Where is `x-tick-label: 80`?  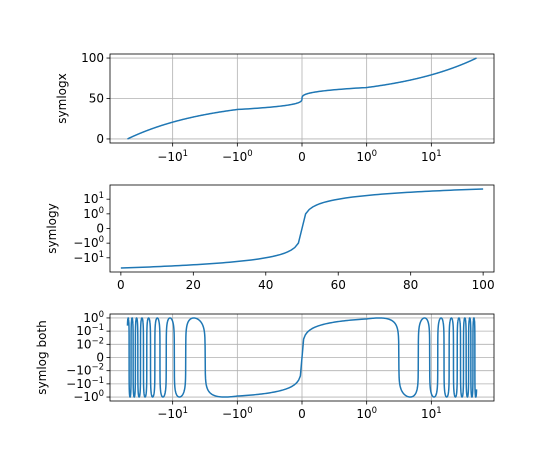 x-tick-label: 80 is located at coordinates (410, 285).